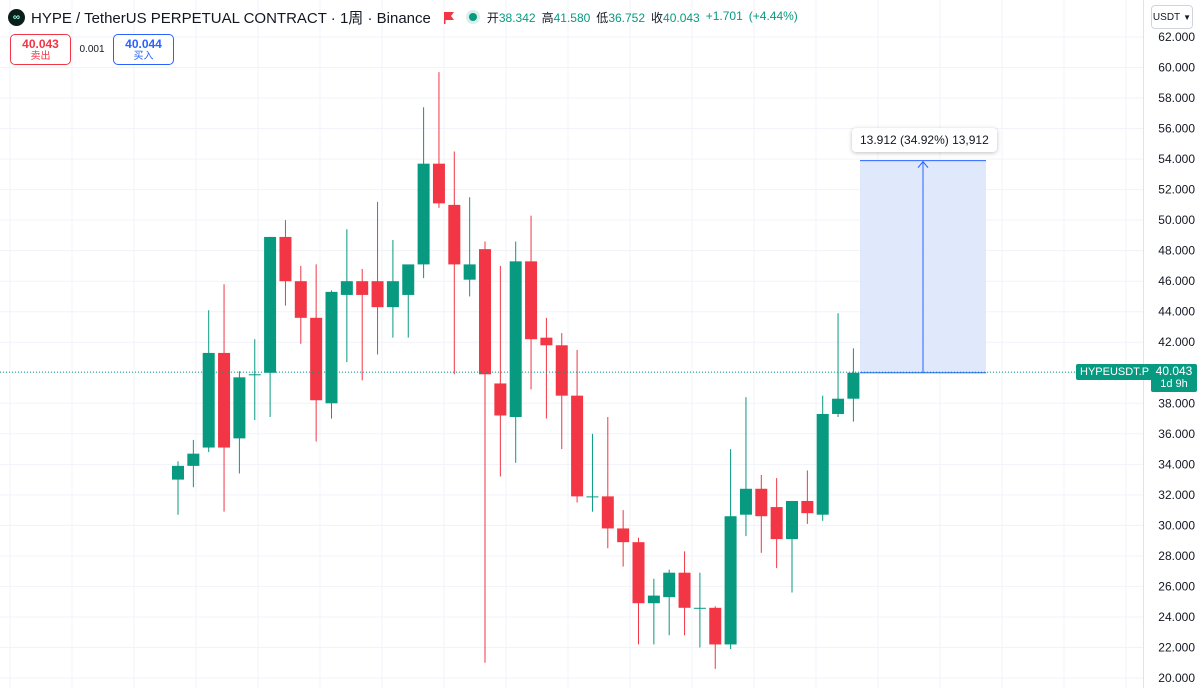 Image resolution: width=1199 pixels, height=688 pixels. I want to click on currency-selector: USDT ▼, so click(1172, 17).